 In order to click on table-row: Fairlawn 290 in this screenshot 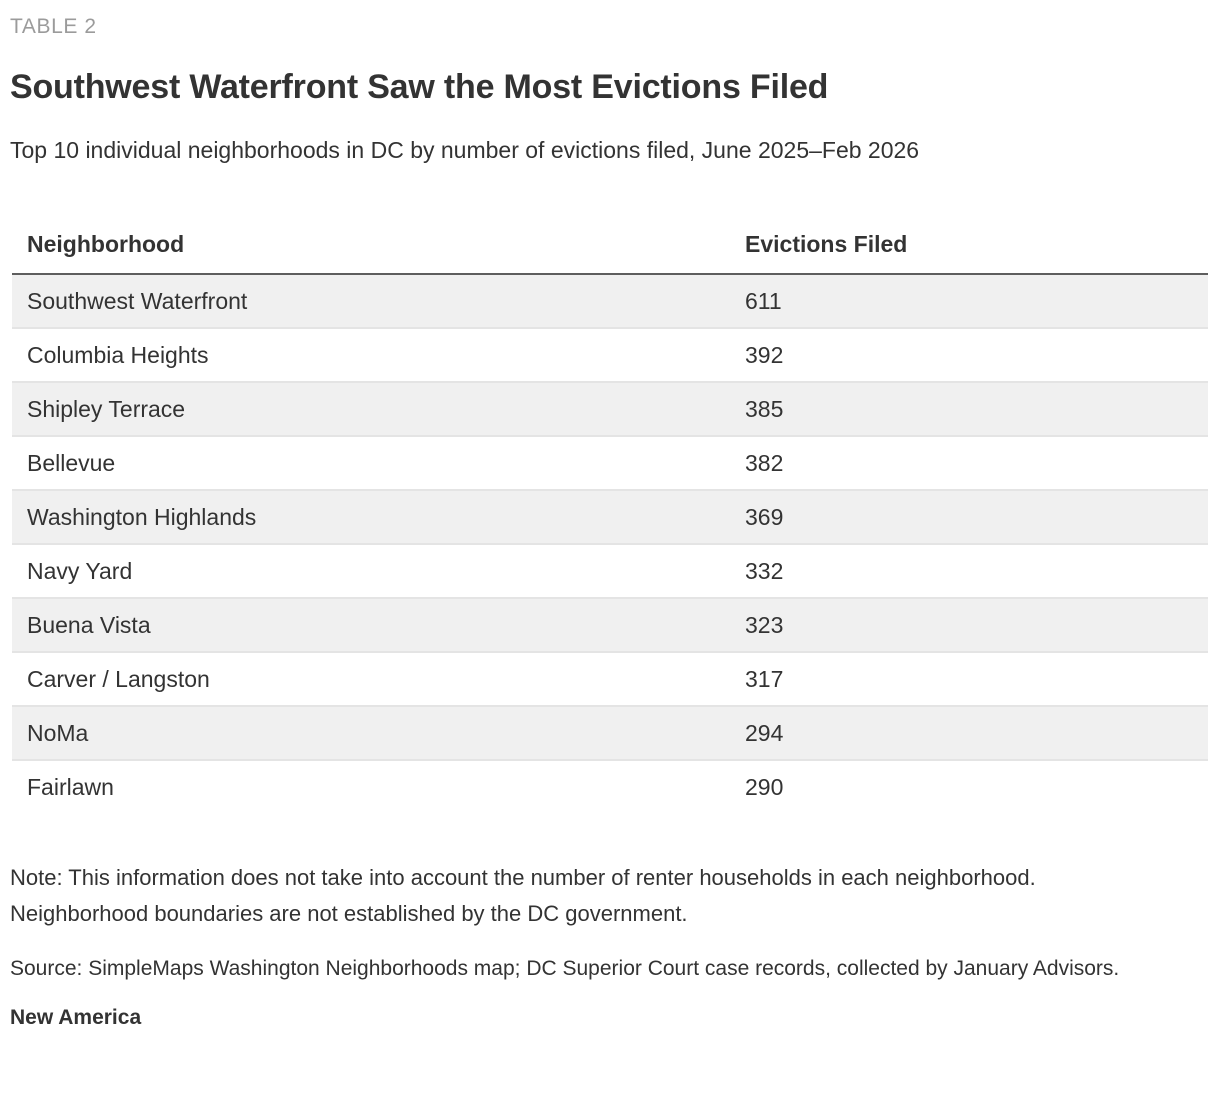, I will do `click(610, 787)`.